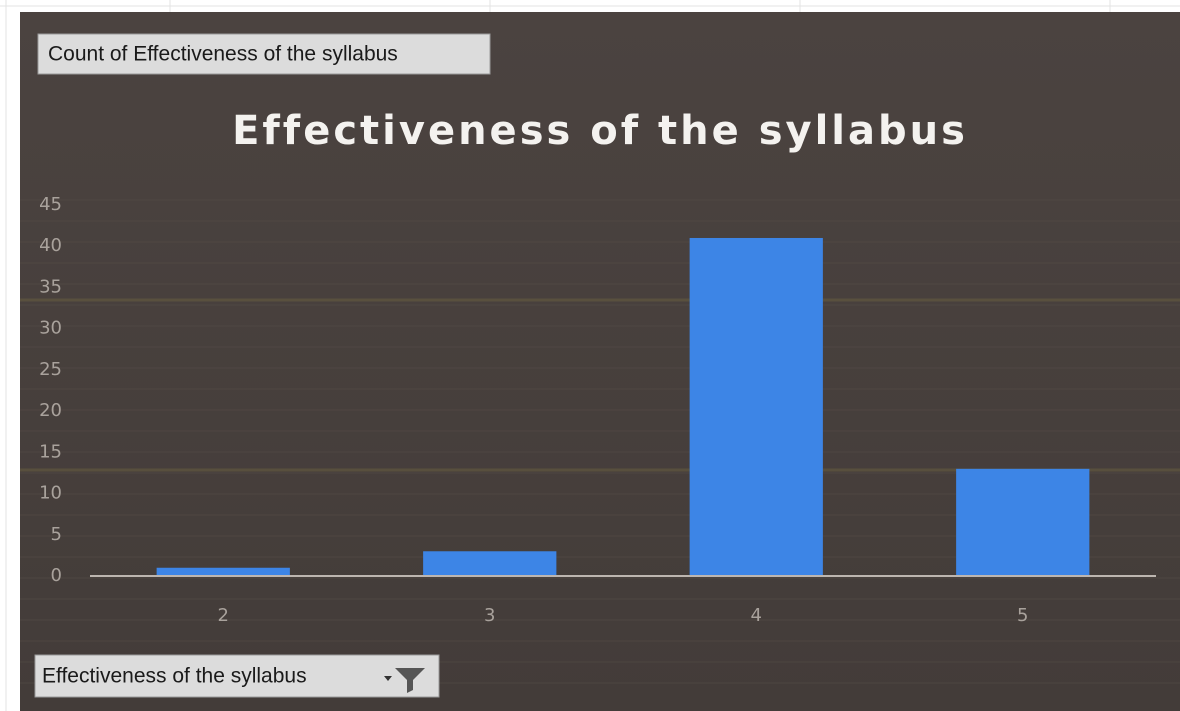 The width and height of the screenshot is (1180, 711). What do you see at coordinates (50, 493) in the screenshot?
I see `y-tick-label: 10` at bounding box center [50, 493].